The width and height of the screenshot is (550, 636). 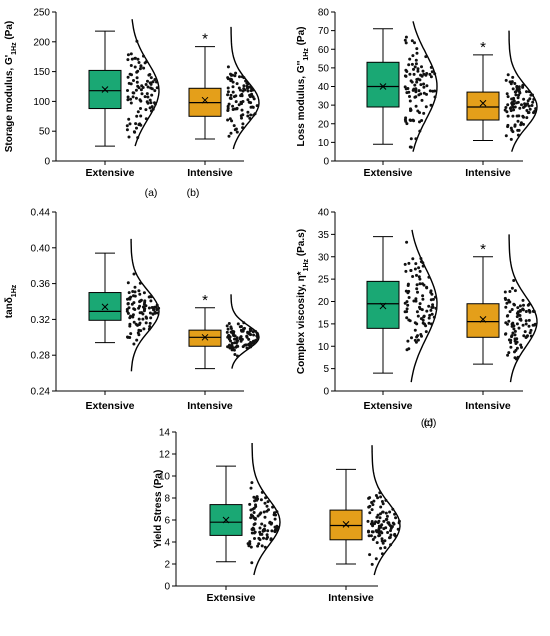 I want to click on y-tick-label: 200, so click(x=41, y=42).